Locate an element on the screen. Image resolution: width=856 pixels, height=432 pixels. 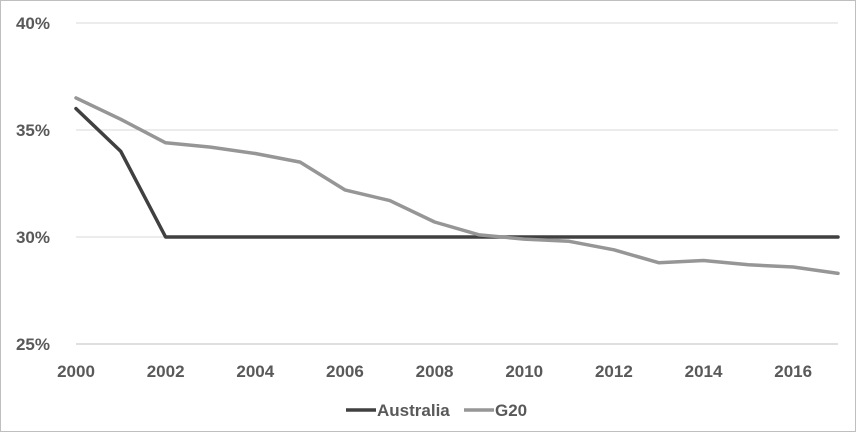
y-tick-label: 30% is located at coordinates (33, 237).